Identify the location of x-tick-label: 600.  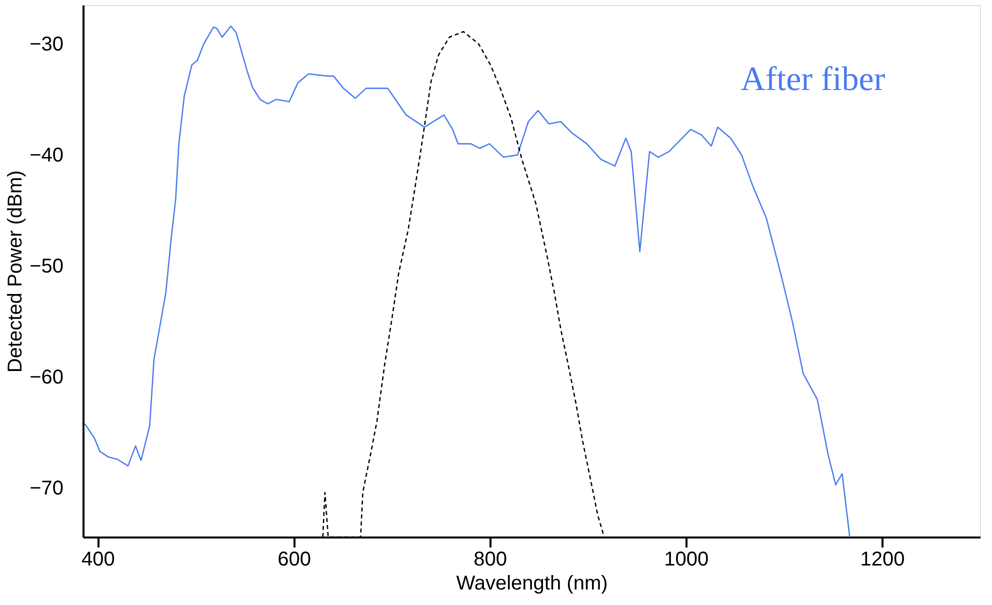
(294, 559).